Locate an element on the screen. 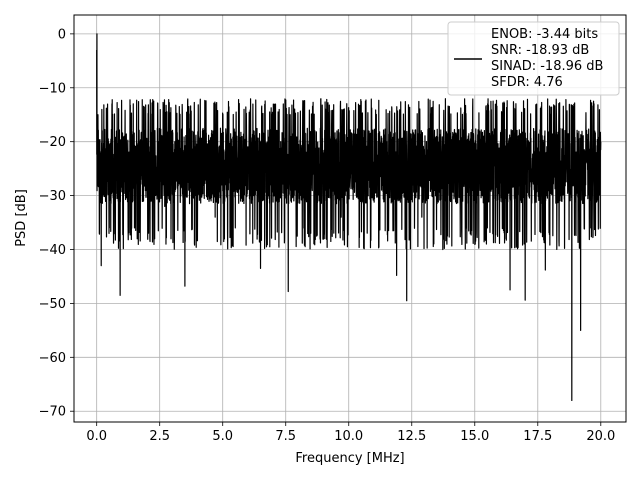 This screenshot has width=640, height=480. x-tick-label: 17.5 is located at coordinates (537, 436).